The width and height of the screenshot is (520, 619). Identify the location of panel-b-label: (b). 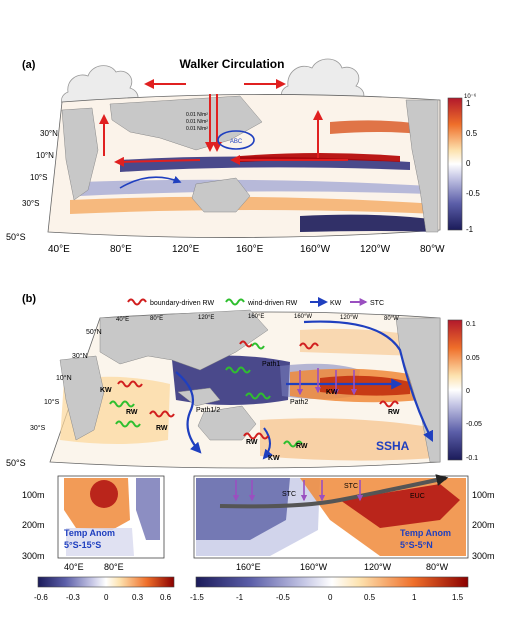
(29, 299).